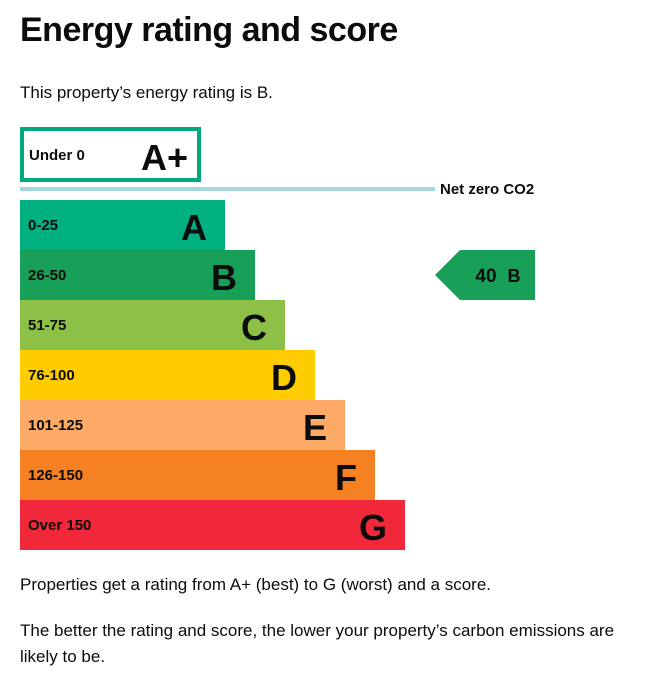 The width and height of the screenshot is (666, 684). What do you see at coordinates (146, 92) in the screenshot?
I see `rating-summary: This property’s energy rating is B.` at bounding box center [146, 92].